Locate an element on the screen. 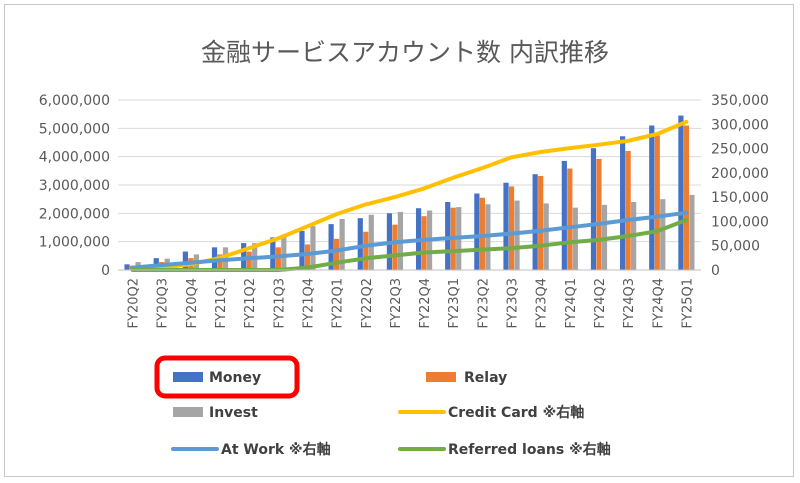  category-label: FY21Q1 is located at coordinates (221, 303).